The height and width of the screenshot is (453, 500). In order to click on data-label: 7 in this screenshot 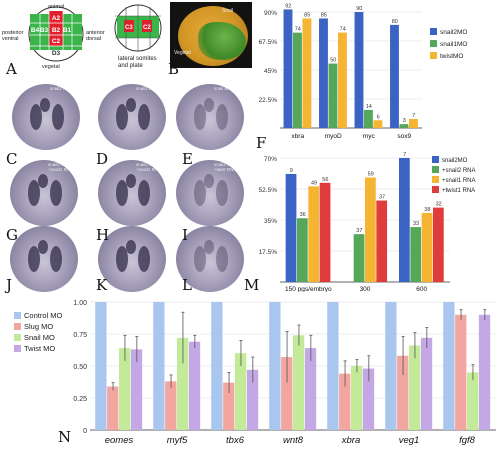, I will do `click(404, 155)`.